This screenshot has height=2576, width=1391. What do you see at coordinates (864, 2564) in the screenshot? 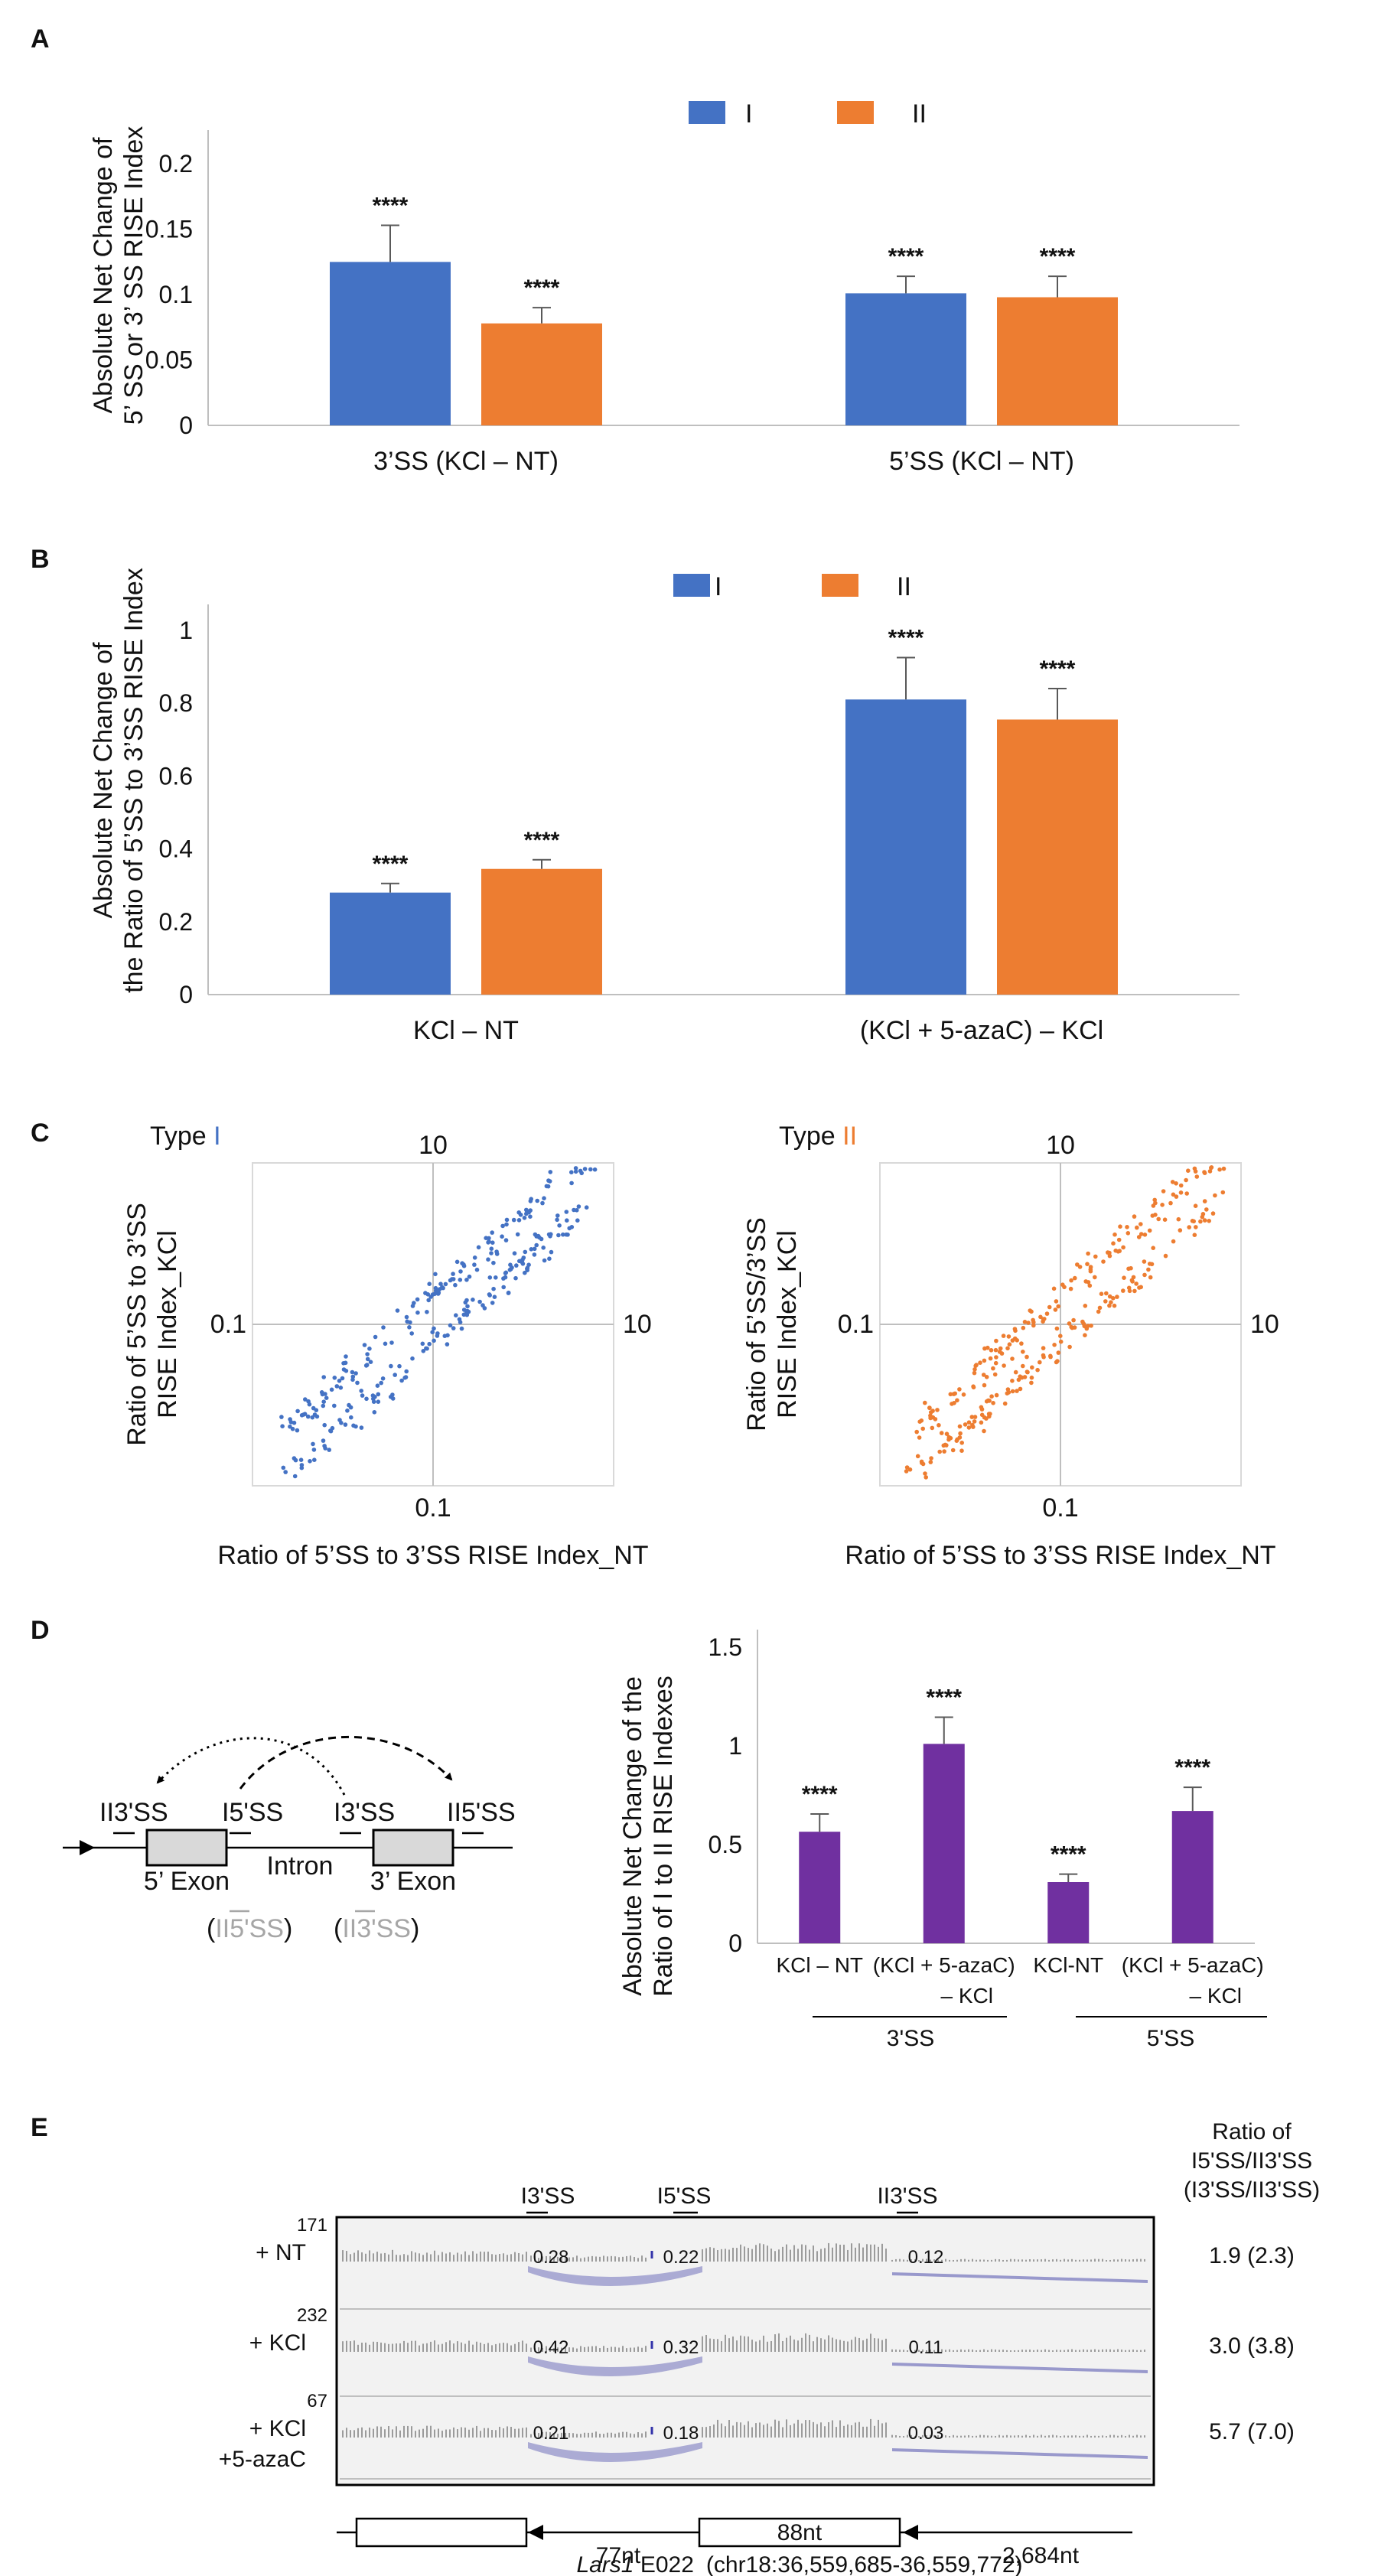
I see `gene-coords: (chr18:36,559,685-36,559,772)` at bounding box center [864, 2564].